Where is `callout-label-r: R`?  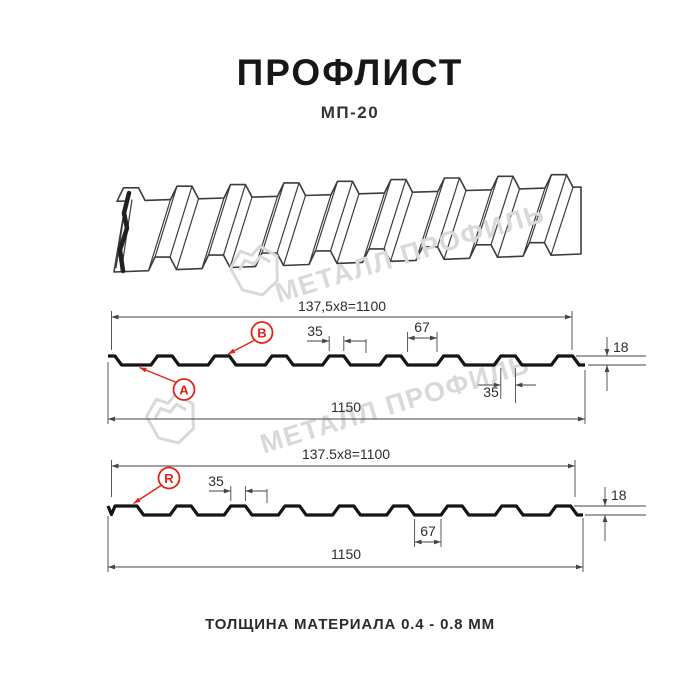
callout-label-r: R is located at coordinates (169, 478).